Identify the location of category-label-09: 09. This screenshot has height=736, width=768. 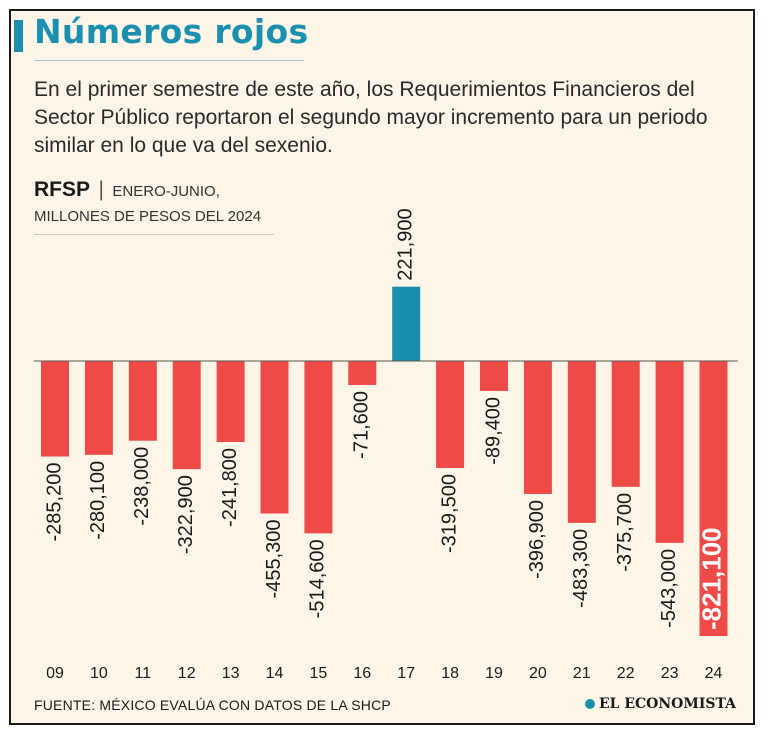
(55, 673).